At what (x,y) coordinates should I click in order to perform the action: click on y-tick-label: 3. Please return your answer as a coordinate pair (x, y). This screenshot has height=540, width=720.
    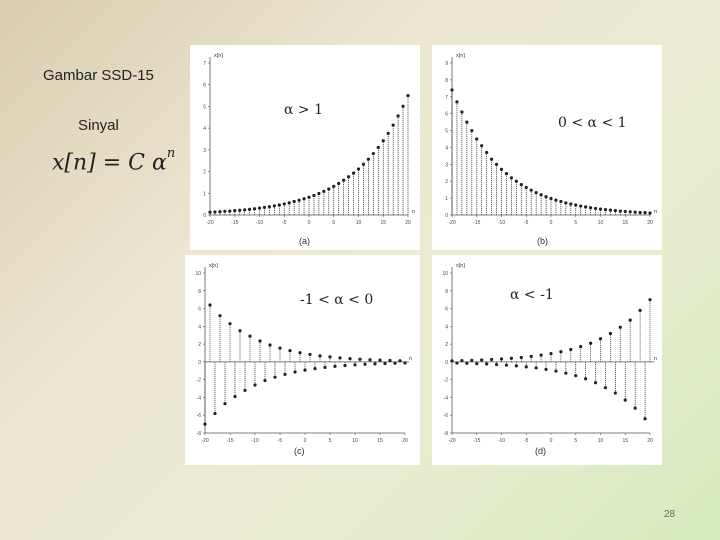
    Looking at the image, I should click on (446, 165).